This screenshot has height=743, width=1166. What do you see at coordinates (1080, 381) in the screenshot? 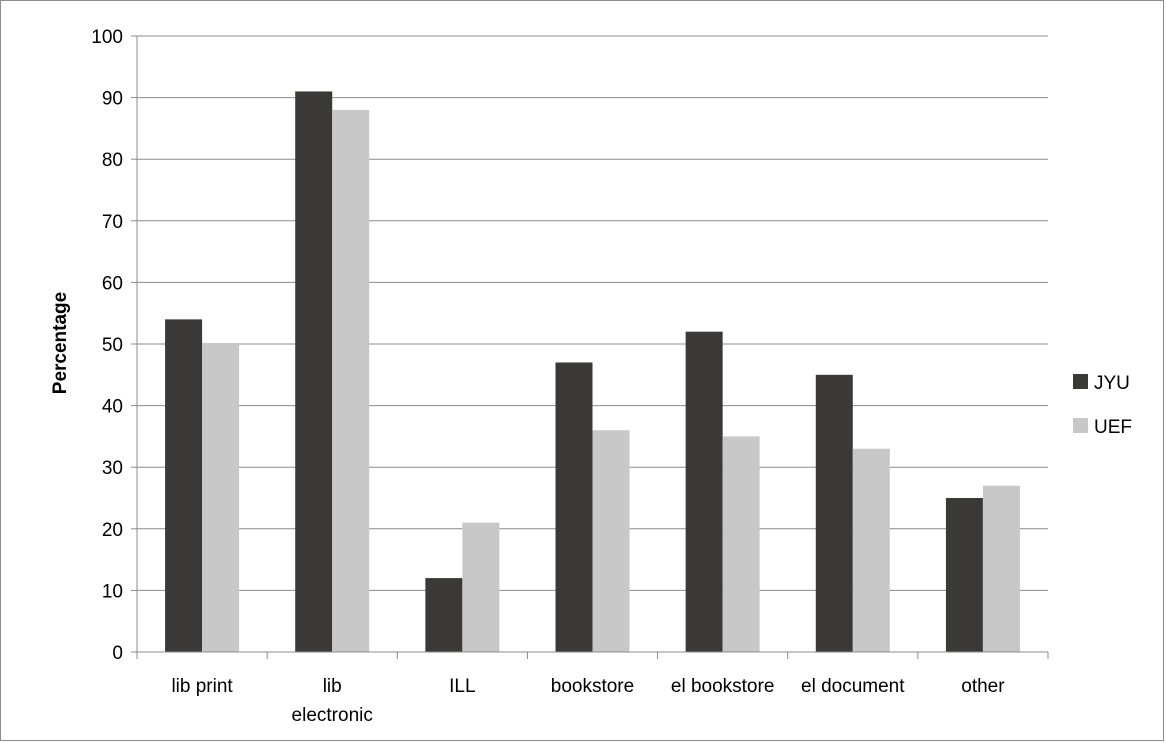
I see `legend-swatch-jyu` at bounding box center [1080, 381].